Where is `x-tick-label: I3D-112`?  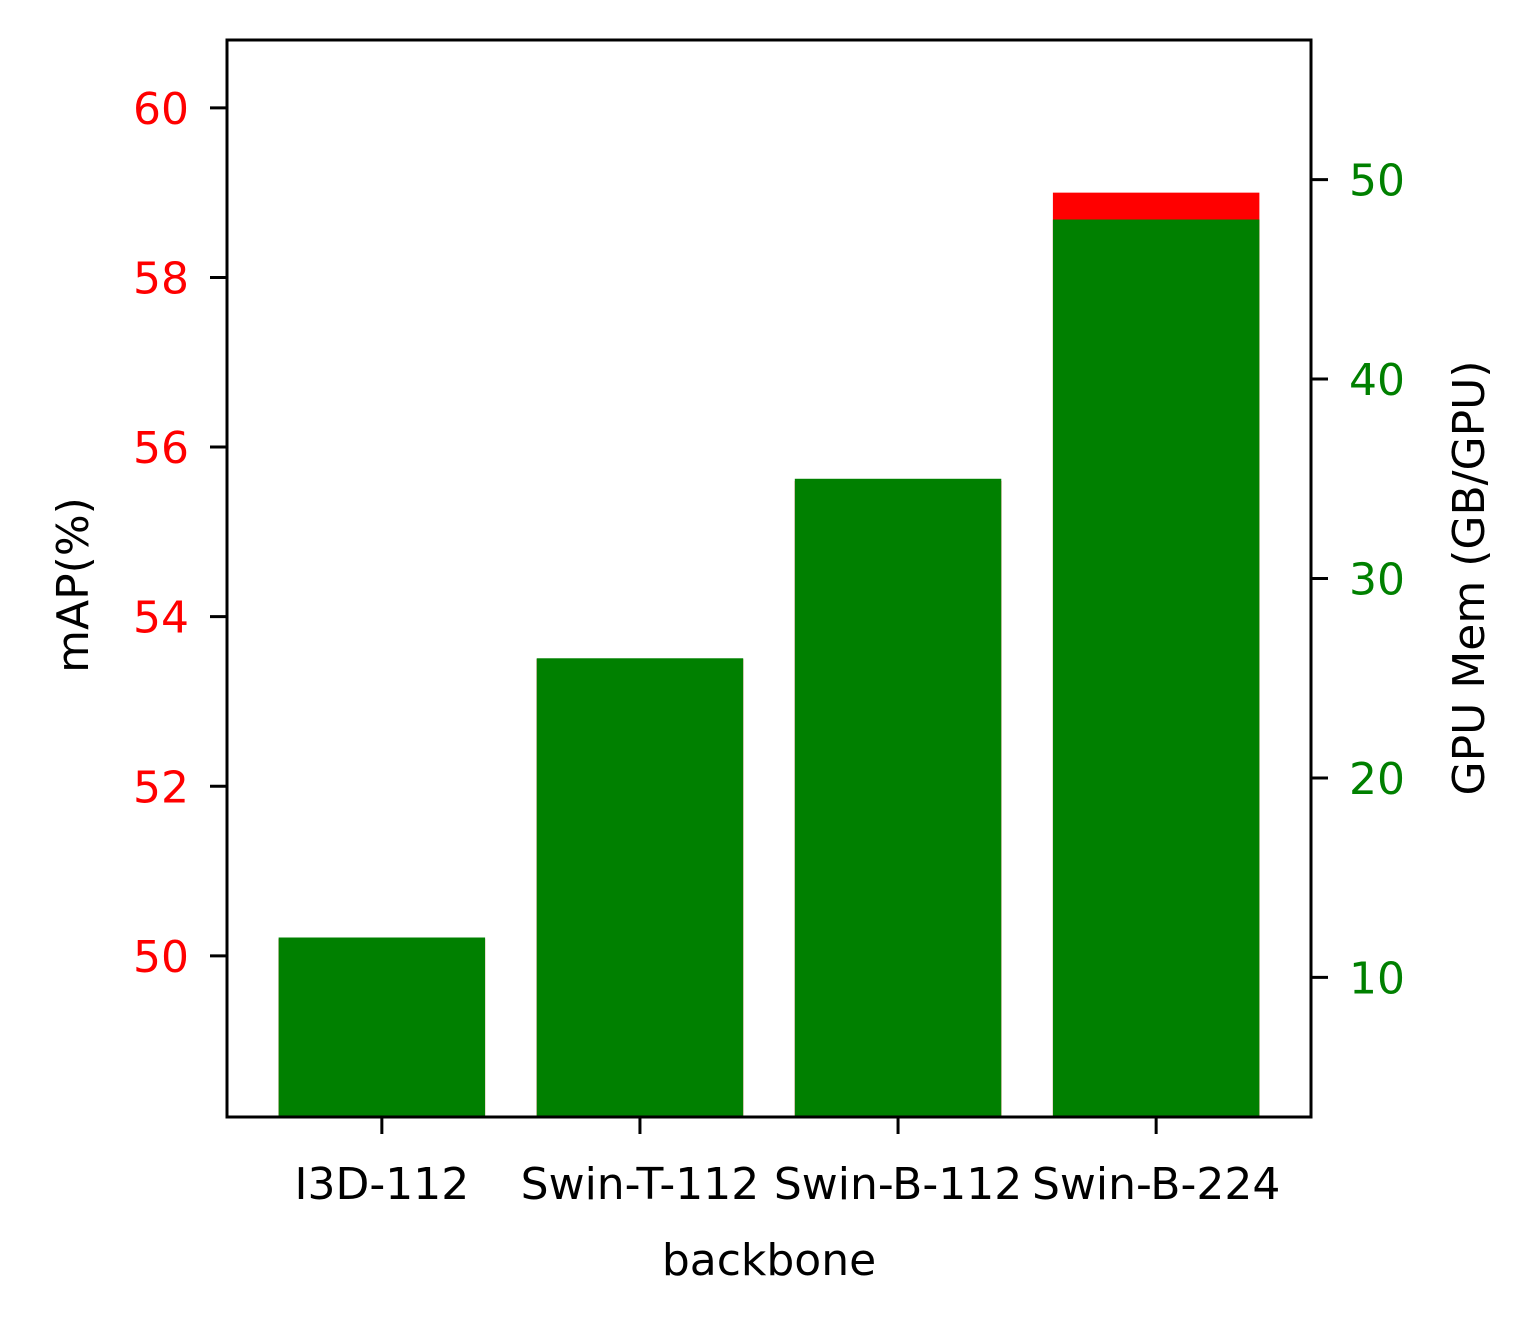 x-tick-label: I3D-112 is located at coordinates (381, 1184).